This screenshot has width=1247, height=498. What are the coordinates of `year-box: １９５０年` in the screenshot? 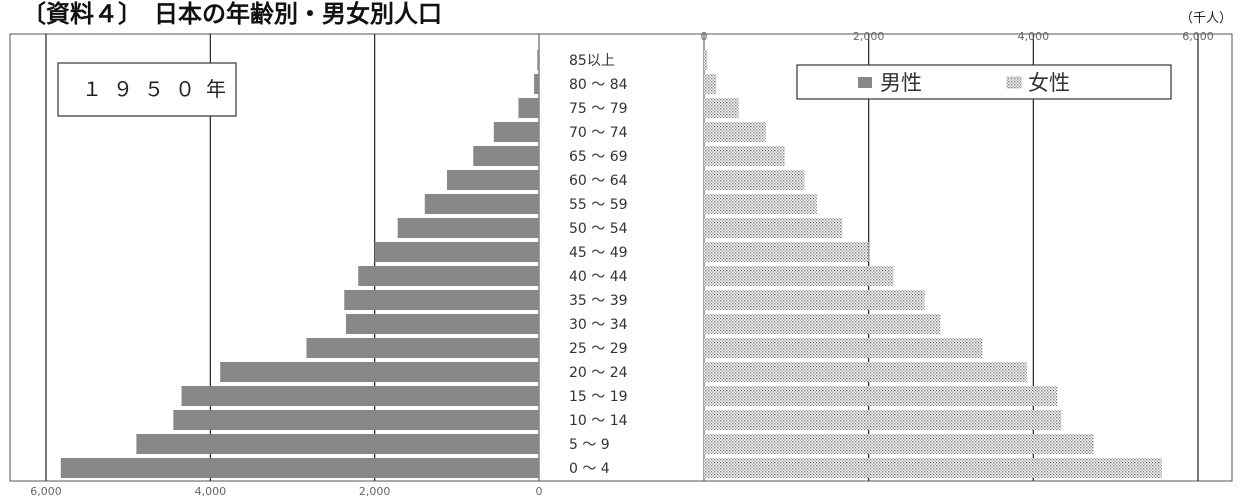 It's located at (147, 89).